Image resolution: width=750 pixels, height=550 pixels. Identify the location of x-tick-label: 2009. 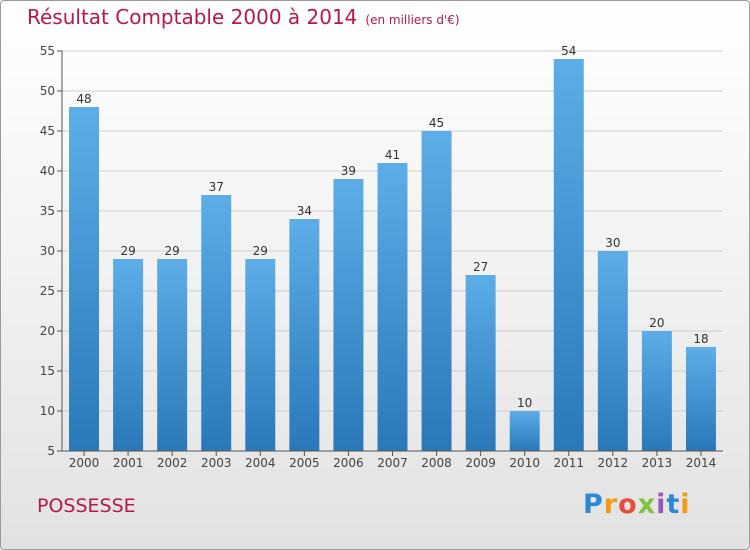
(480, 463).